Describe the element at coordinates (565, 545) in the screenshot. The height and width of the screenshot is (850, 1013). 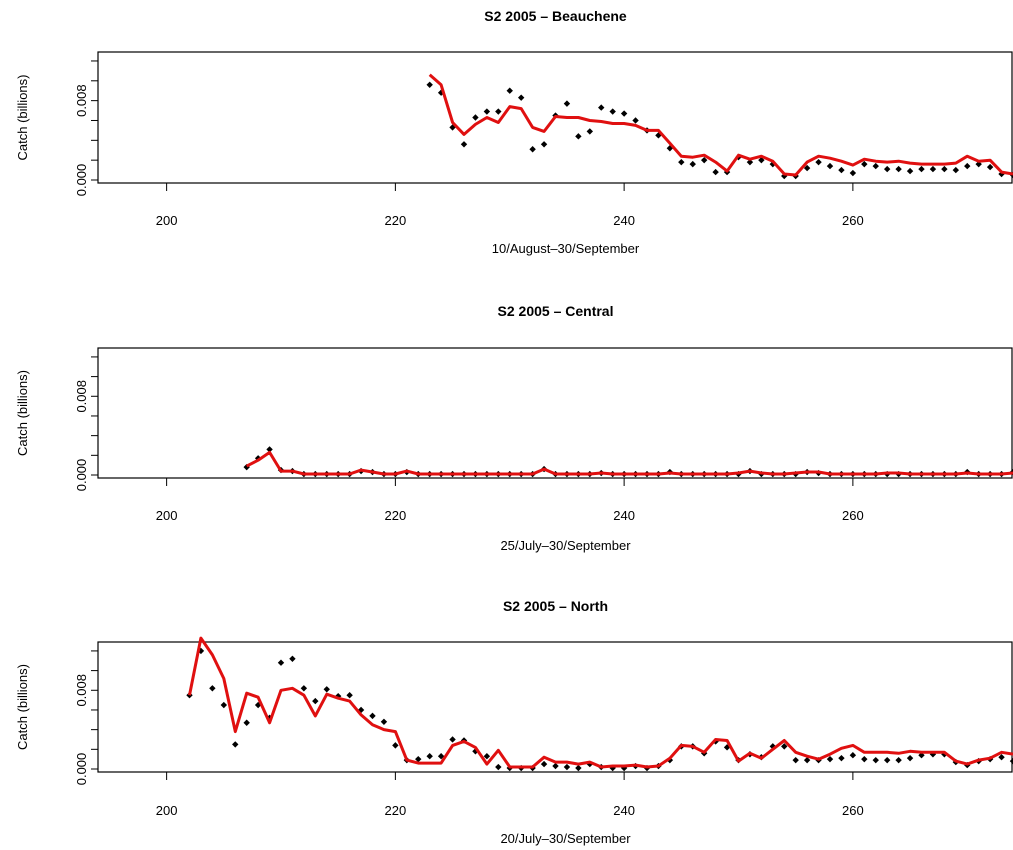
I see `x-axis-label: 25/July–30/September` at that location.